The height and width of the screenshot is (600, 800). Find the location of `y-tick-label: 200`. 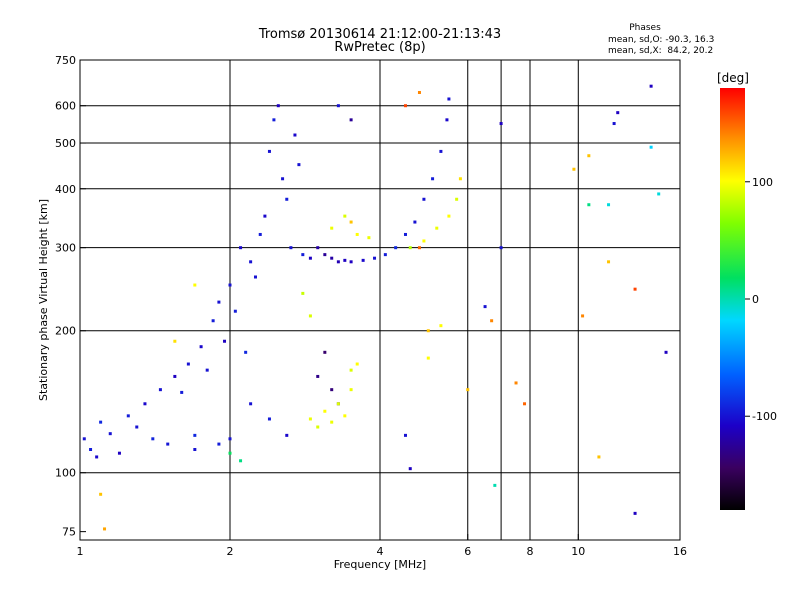

y-tick-label: 200 is located at coordinates (65, 331).